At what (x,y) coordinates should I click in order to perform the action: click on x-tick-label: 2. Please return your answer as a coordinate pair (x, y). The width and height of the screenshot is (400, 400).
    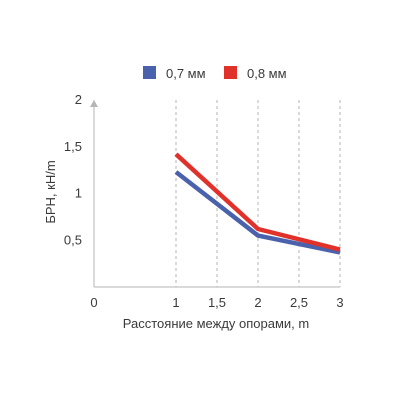
    Looking at the image, I should click on (257, 302).